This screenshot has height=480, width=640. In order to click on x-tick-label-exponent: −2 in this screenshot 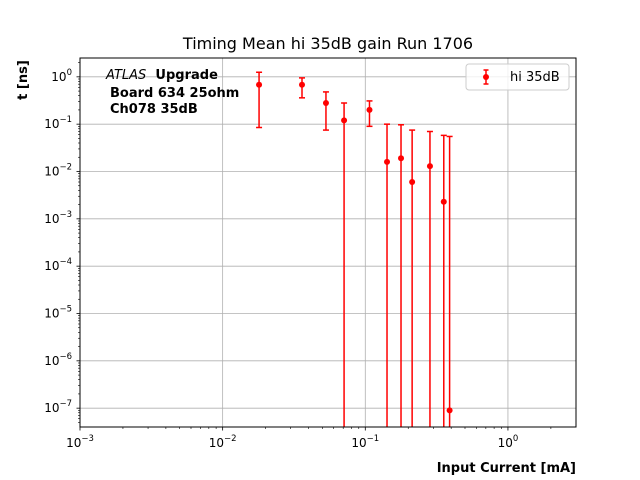, I will do `click(230, 439)`.